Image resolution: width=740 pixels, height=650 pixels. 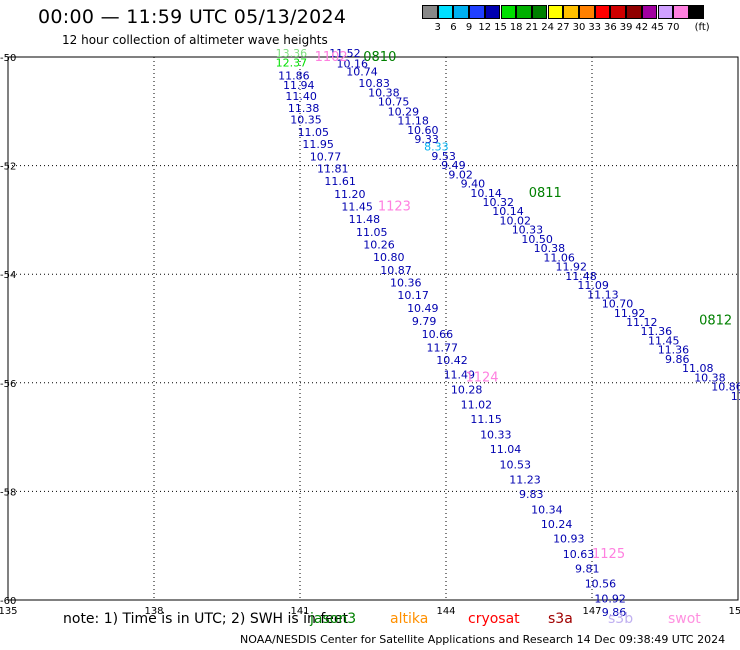 I want to click on swh-value-jason3: 11.06, so click(x=559, y=257).